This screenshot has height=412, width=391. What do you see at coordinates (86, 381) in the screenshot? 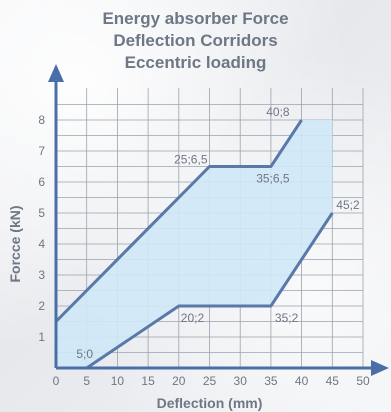
I see `x-tick-label: 5` at bounding box center [86, 381].